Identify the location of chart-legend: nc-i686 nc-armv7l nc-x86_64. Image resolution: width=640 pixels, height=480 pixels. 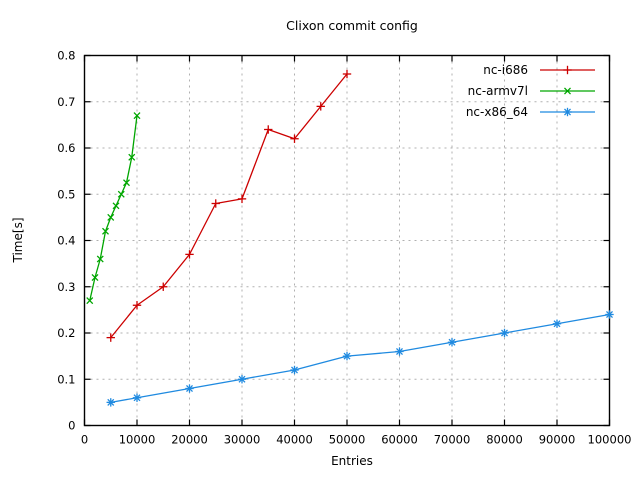
(530, 91).